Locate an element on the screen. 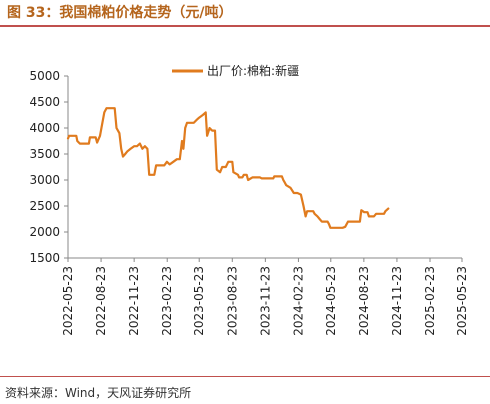 Image resolution: width=490 pixels, height=404 pixels. y-tick-label: 2500 is located at coordinates (44, 206).